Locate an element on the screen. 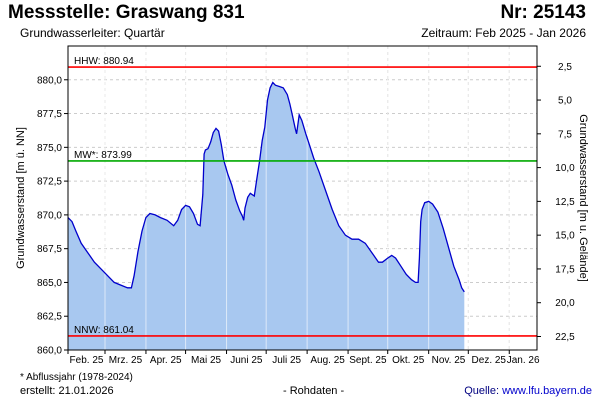  x-tick-label: Mai 25 is located at coordinates (206, 360).